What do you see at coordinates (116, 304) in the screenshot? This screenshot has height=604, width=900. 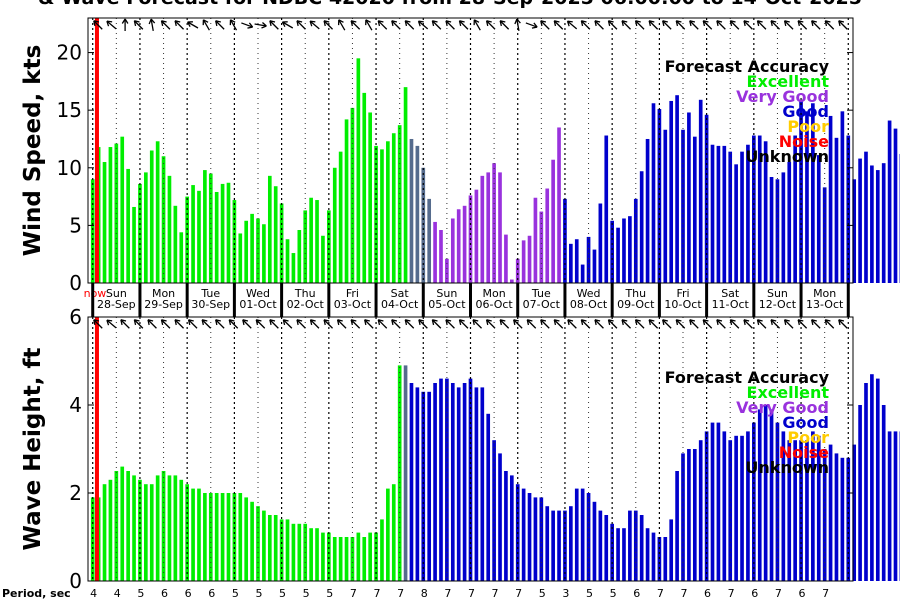 I see `day-label-date: 28-Sep` at bounding box center [116, 304].